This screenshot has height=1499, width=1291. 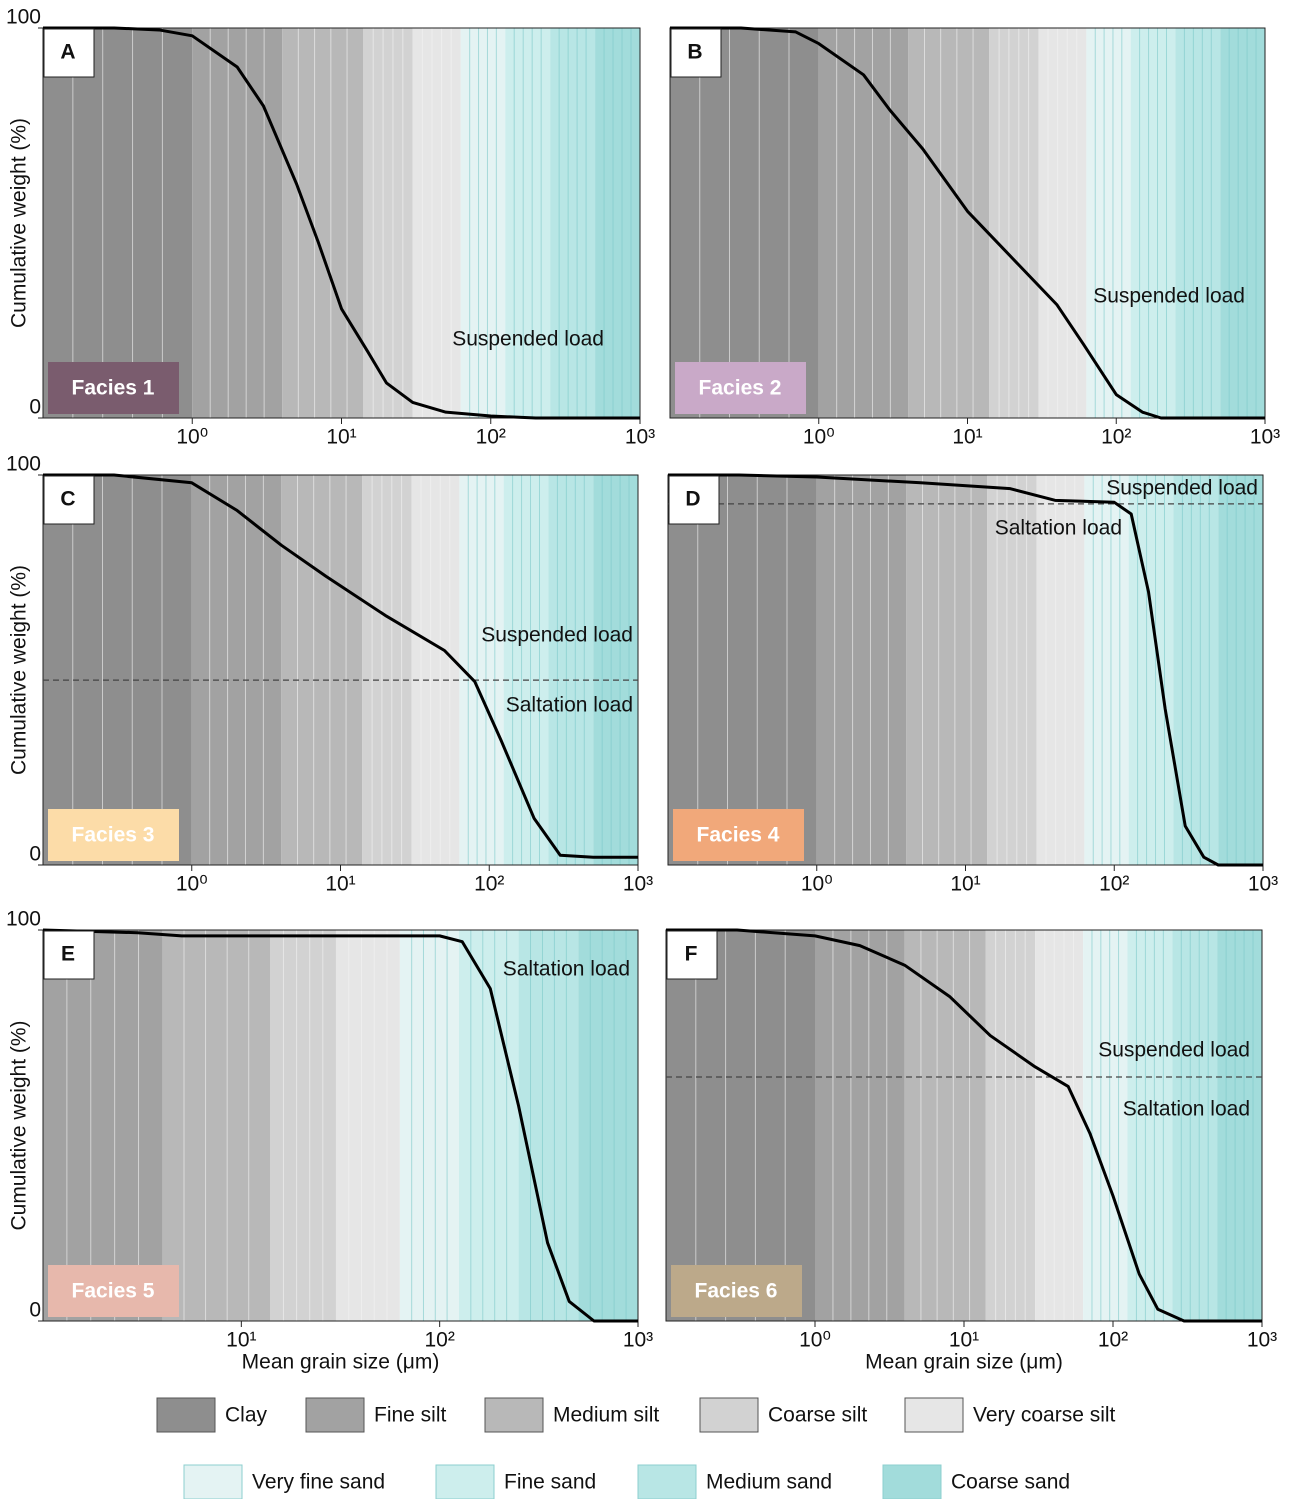 I want to click on panel-letter: B, so click(x=694, y=52).